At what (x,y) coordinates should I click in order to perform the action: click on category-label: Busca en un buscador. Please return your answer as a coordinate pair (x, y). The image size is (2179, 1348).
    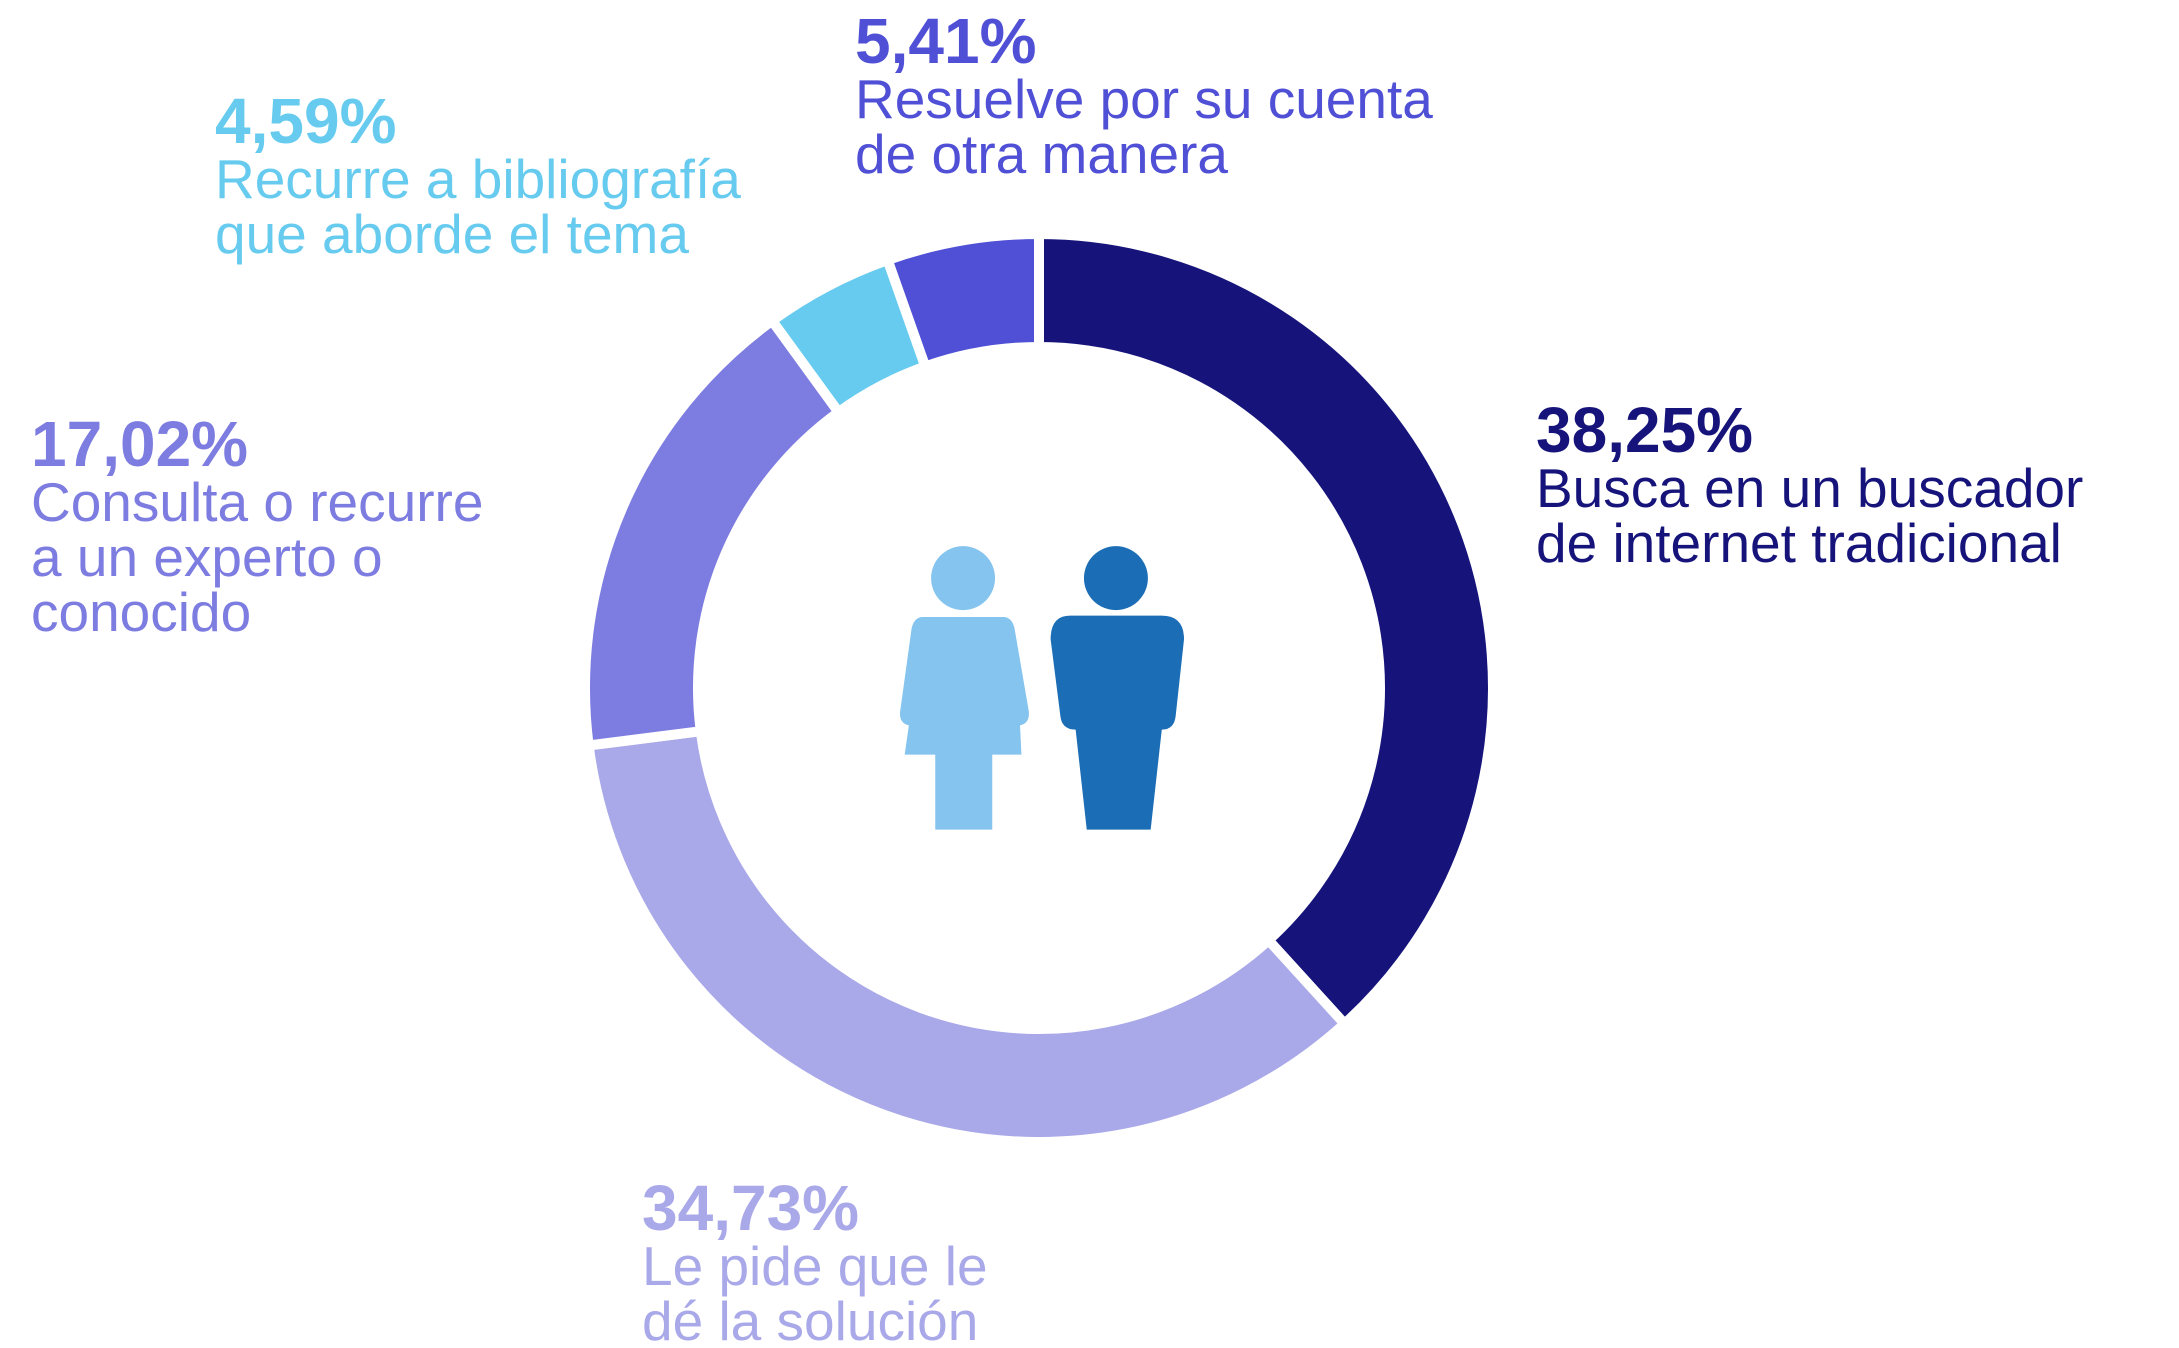
    Looking at the image, I should click on (1809, 488).